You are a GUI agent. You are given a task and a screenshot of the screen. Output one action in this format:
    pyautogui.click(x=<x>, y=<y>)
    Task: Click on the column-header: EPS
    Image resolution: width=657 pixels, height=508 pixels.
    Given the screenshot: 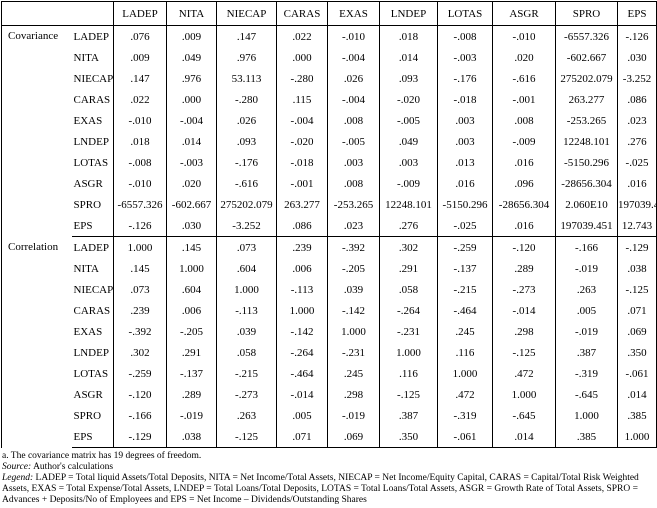 What is the action you would take?
    pyautogui.click(x=637, y=13)
    